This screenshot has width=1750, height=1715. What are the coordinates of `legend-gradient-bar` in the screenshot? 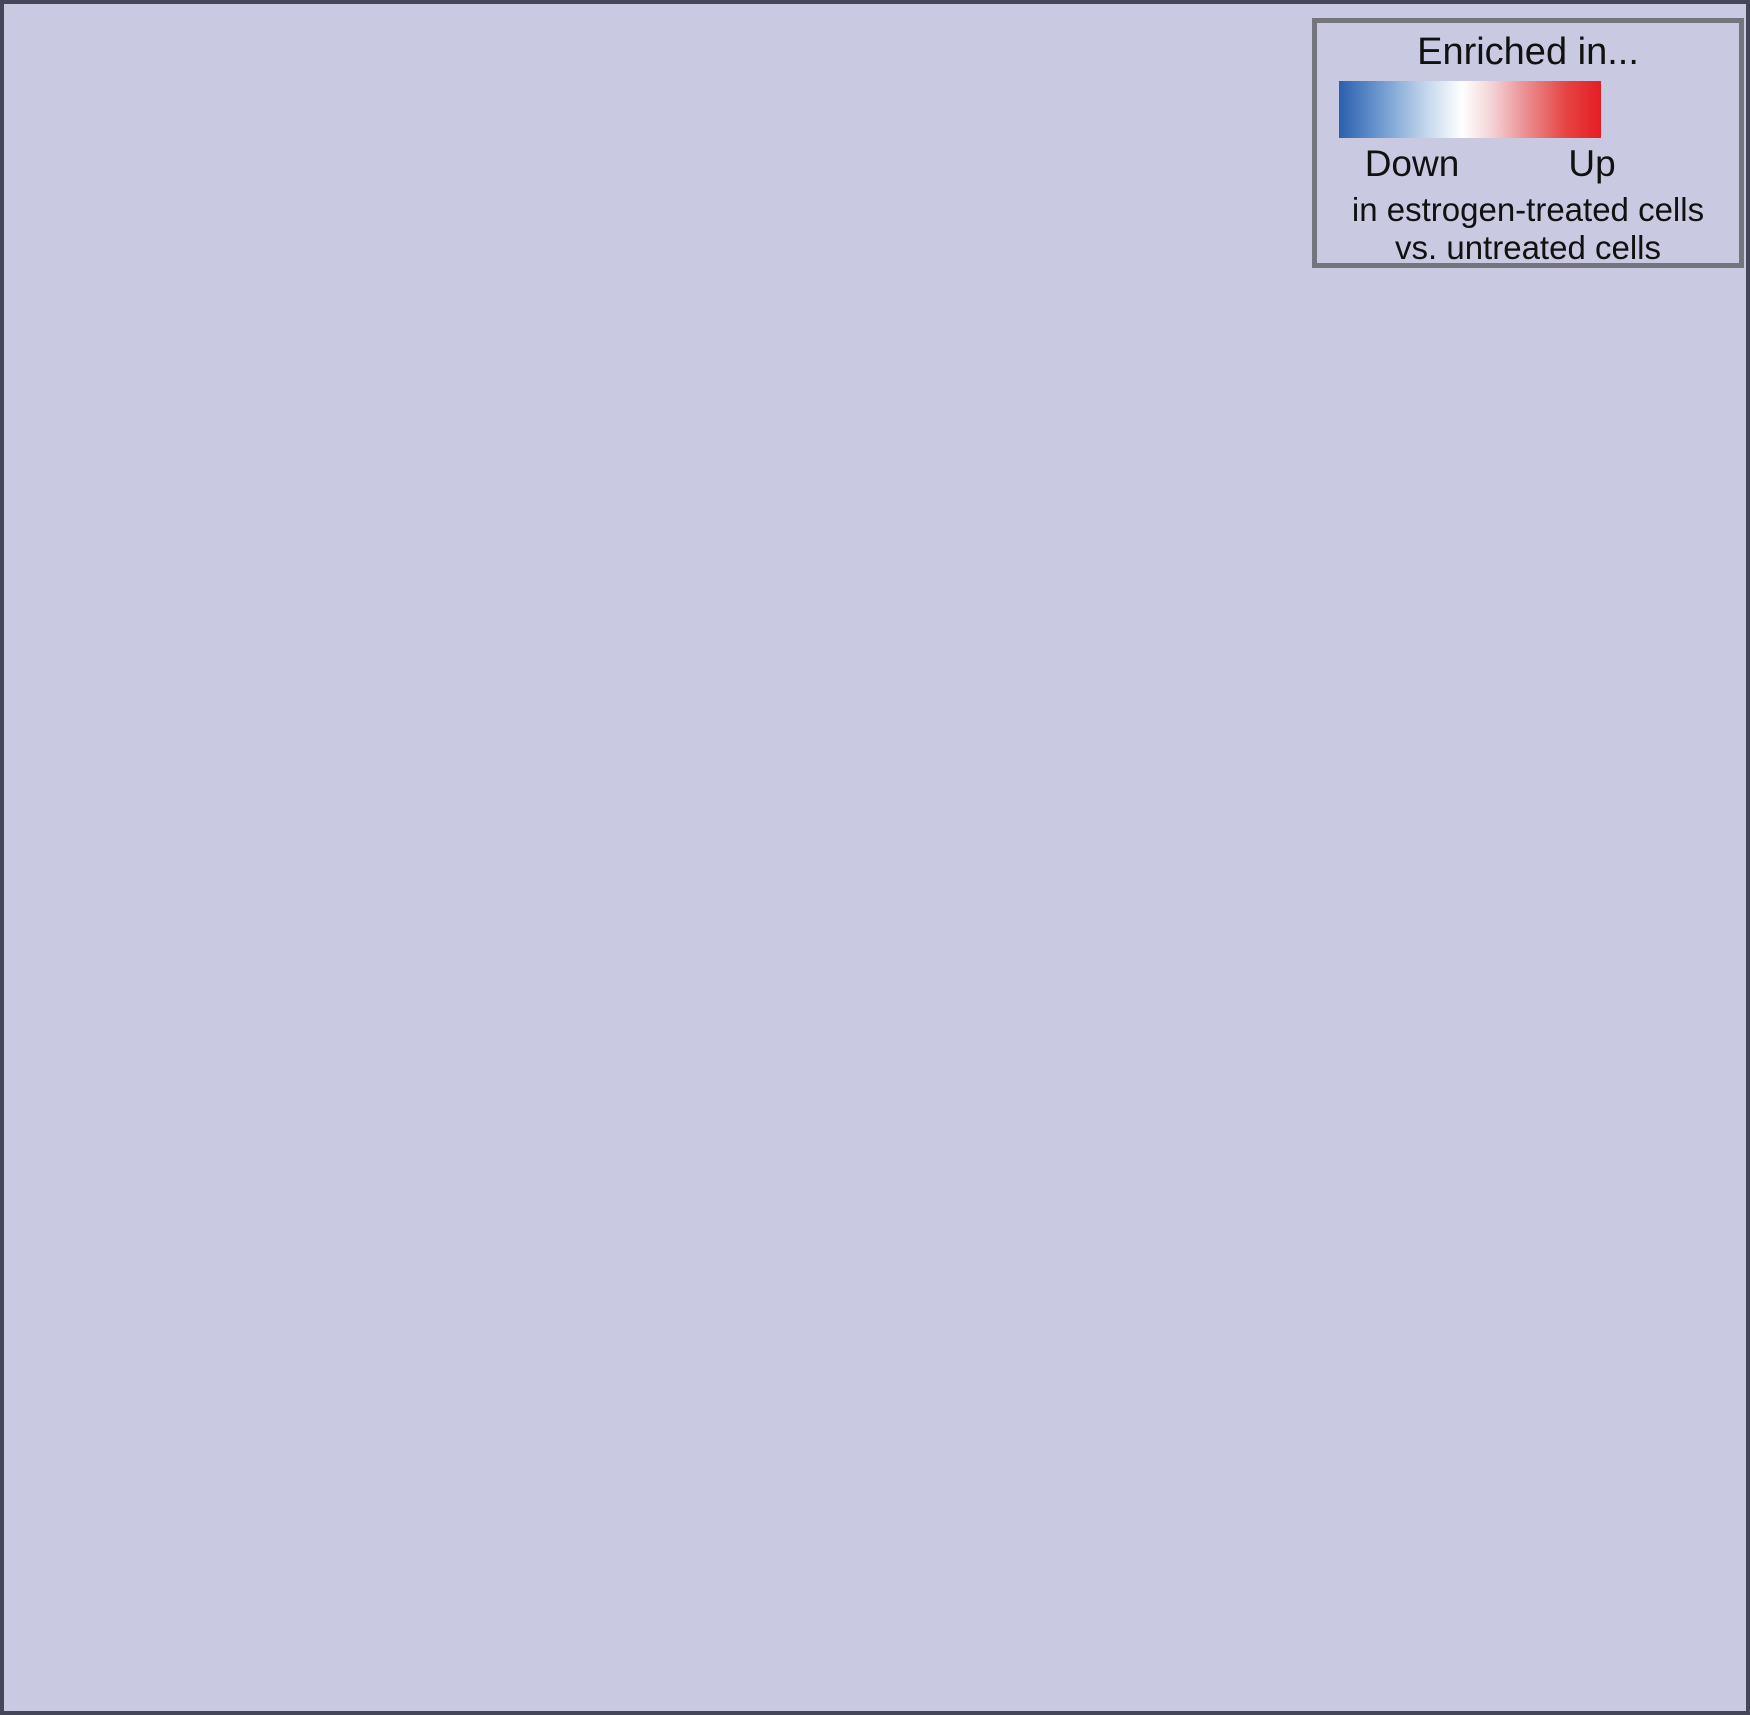 It's located at (1470, 109).